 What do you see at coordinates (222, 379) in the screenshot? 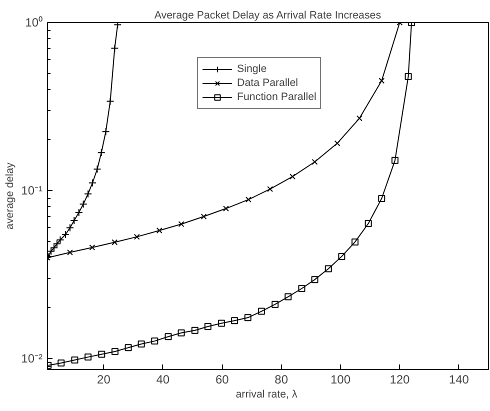
I see `x-tick-label: 60` at bounding box center [222, 379].